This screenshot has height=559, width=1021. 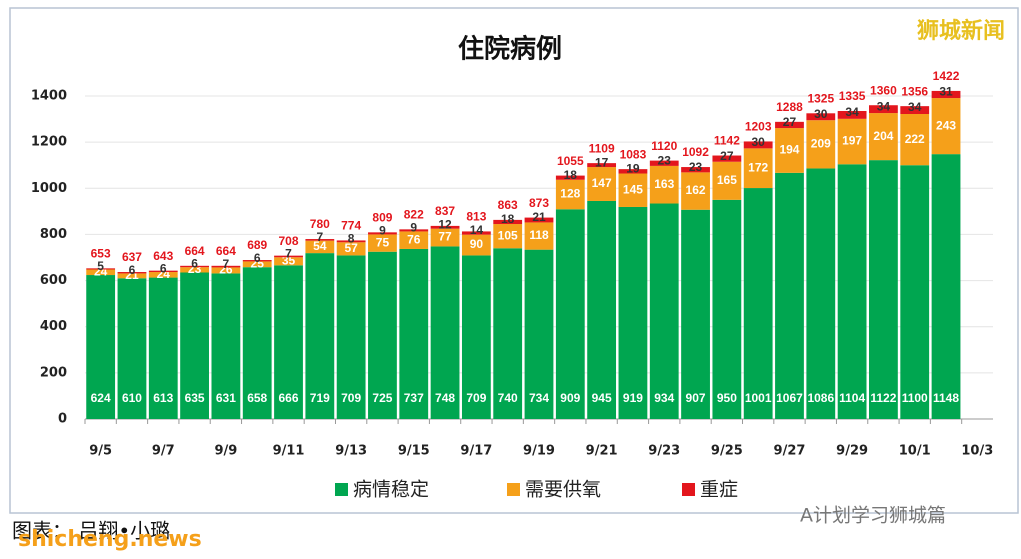 I want to click on value-label: 709, so click(x=351, y=398).